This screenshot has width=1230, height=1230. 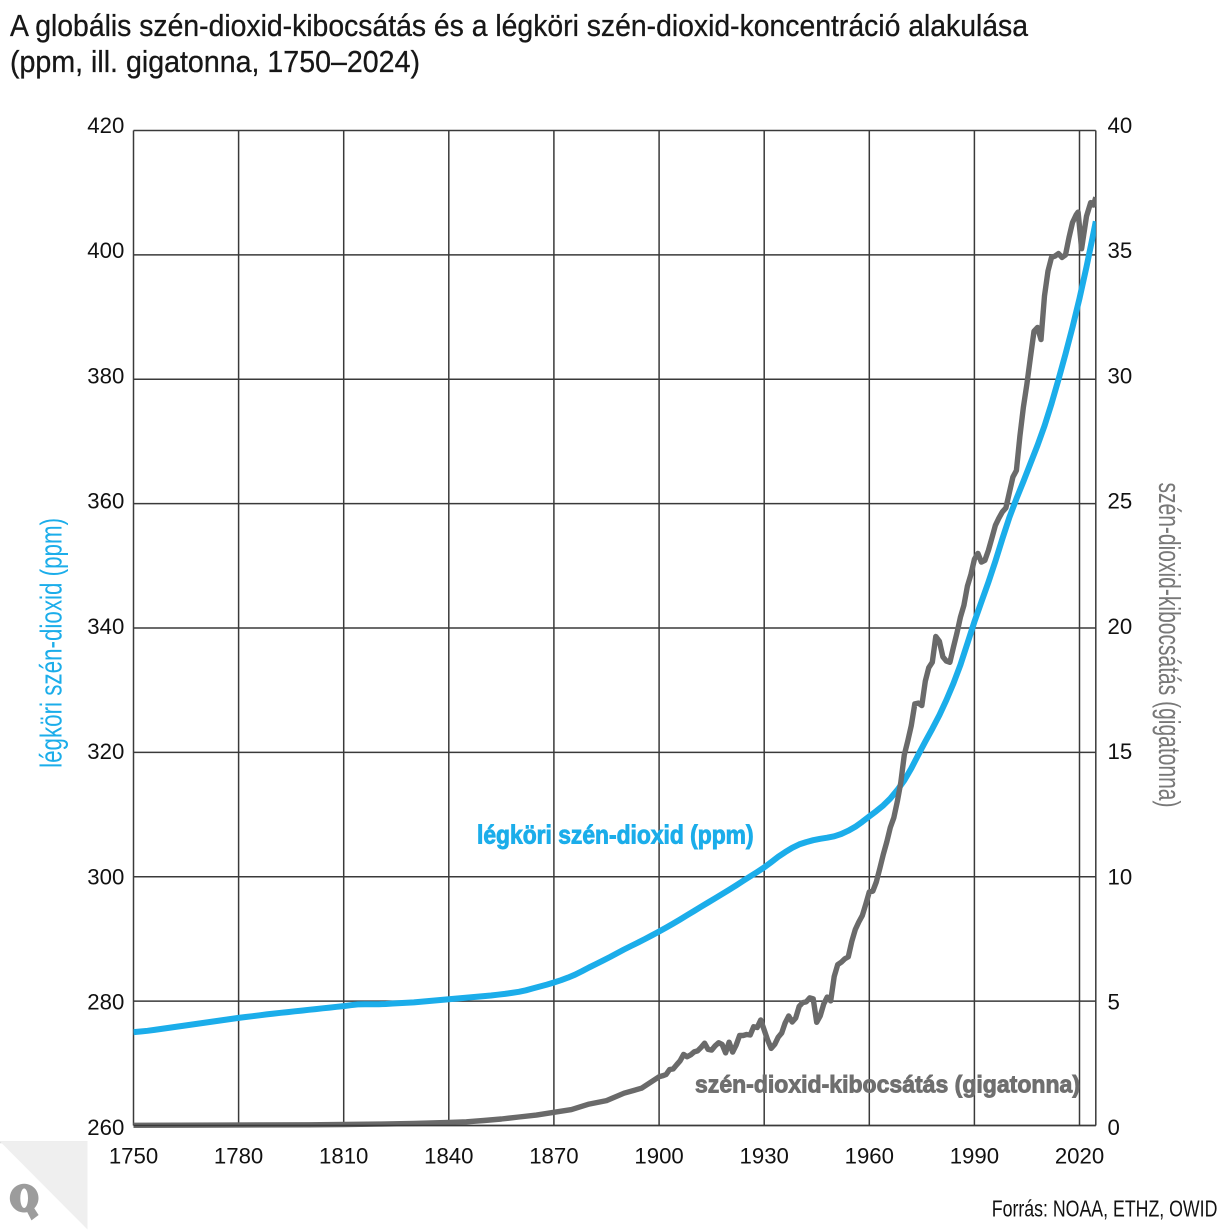 What do you see at coordinates (105, 250) in the screenshot?
I see `svg-text: 400` at bounding box center [105, 250].